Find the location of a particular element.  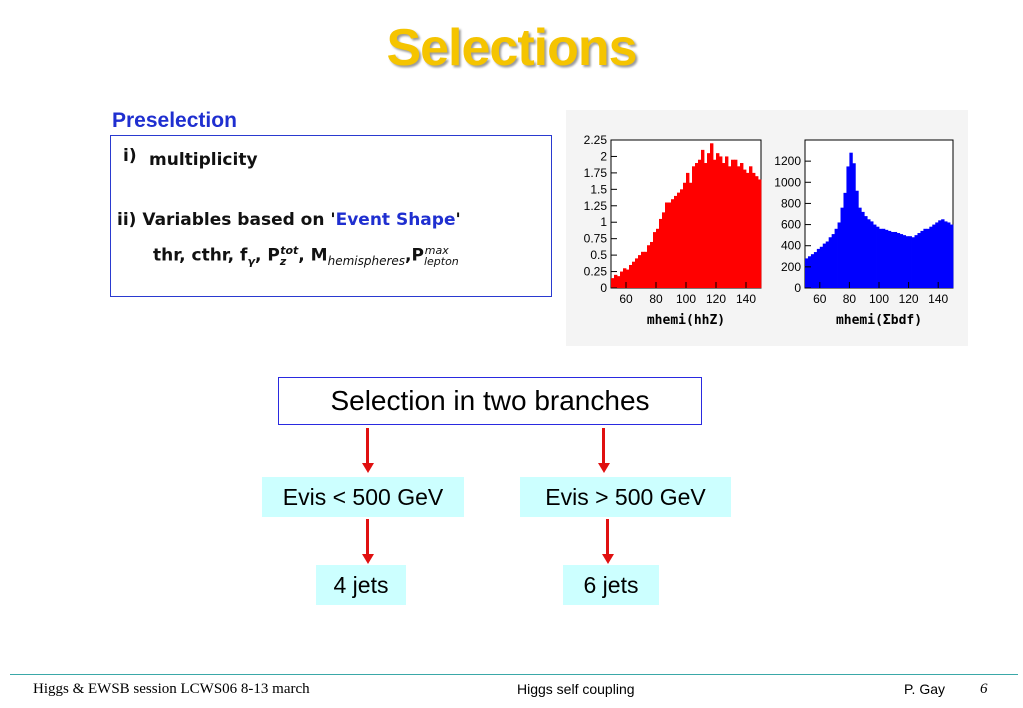

arrow-top-left is located at coordinates (367, 446).